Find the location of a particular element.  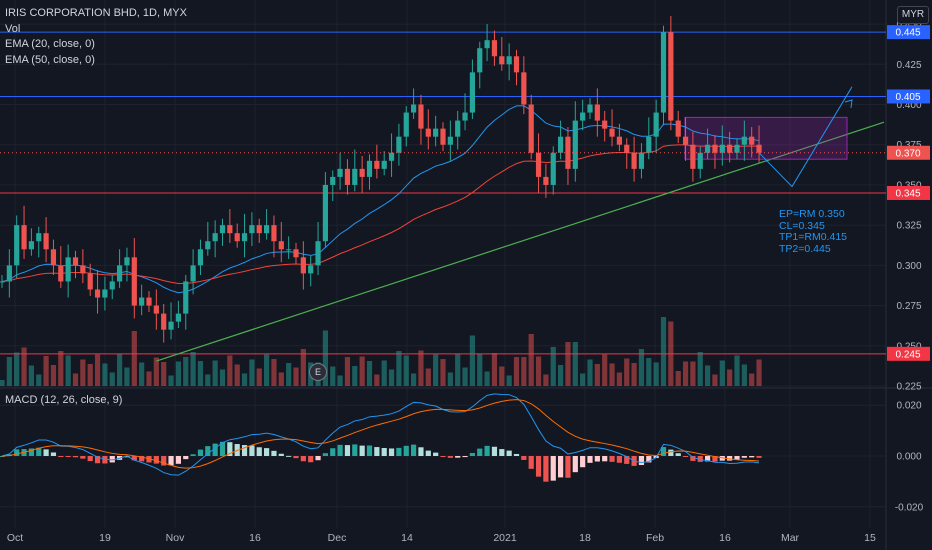

time-axis: Oct 19 Nov 16 Dec 14 2021 18 Feb 16 Mar 15 is located at coordinates (441, 538).